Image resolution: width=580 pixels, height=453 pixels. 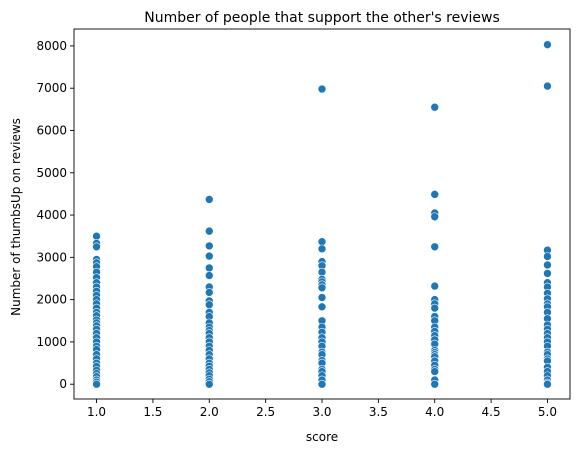 What do you see at coordinates (51, 300) in the screenshot?
I see `y-tick-label: 2000` at bounding box center [51, 300].